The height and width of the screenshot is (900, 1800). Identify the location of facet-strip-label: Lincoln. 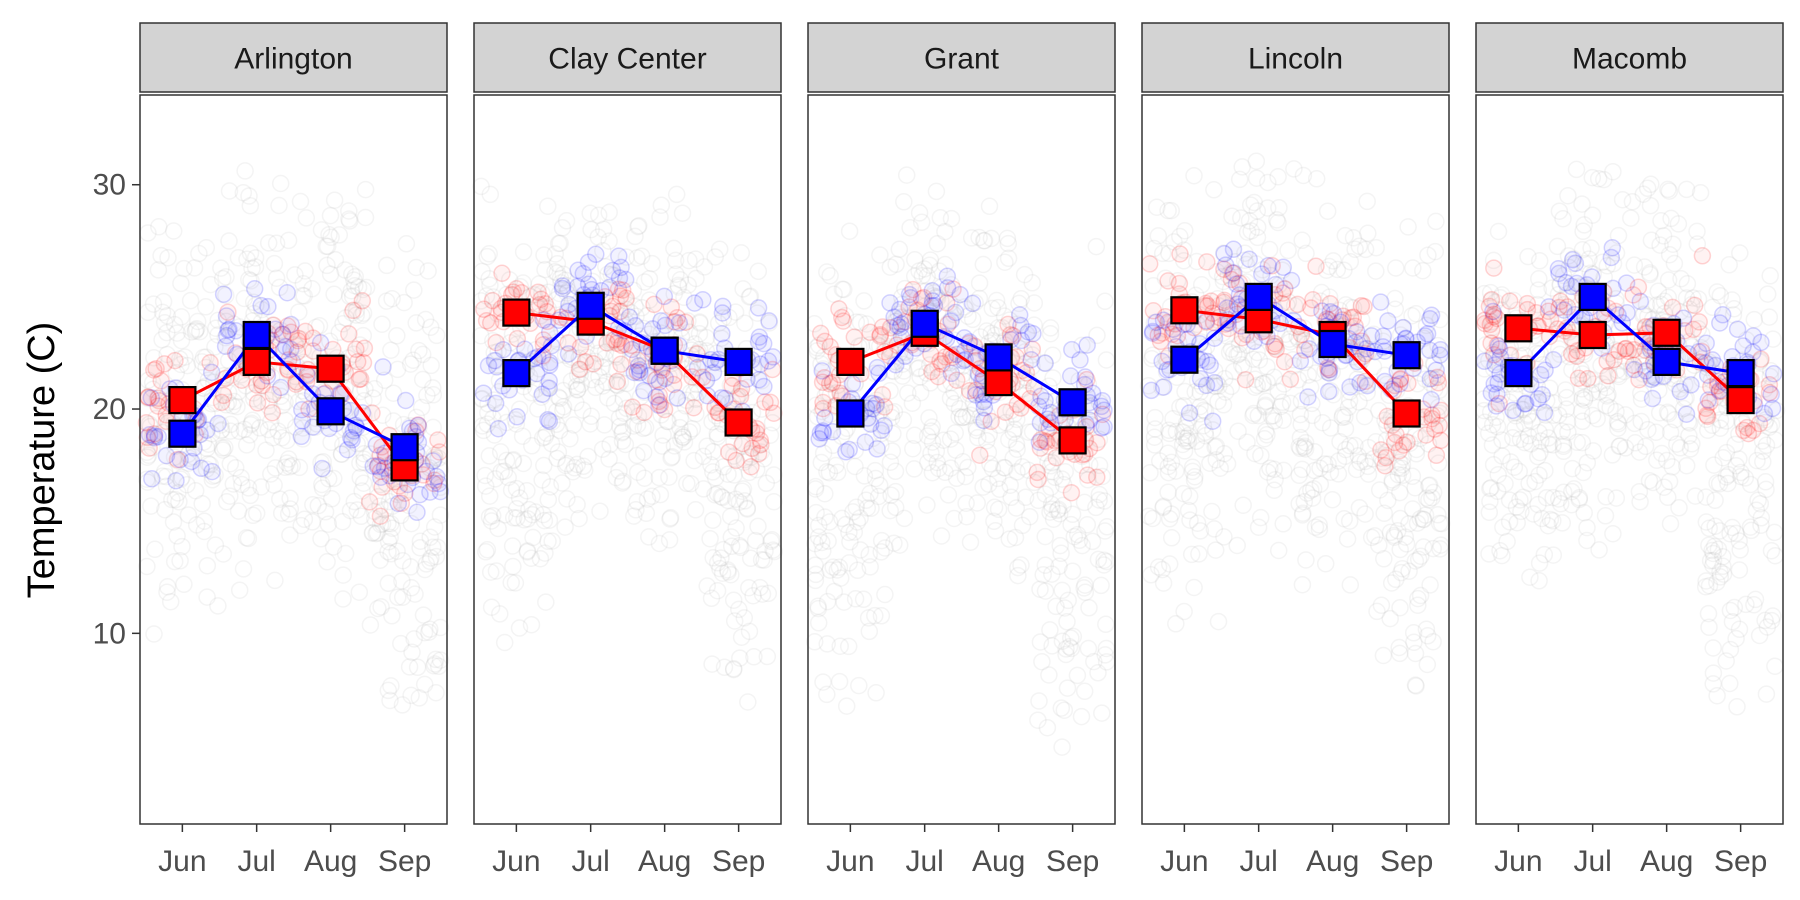
(1295, 59).